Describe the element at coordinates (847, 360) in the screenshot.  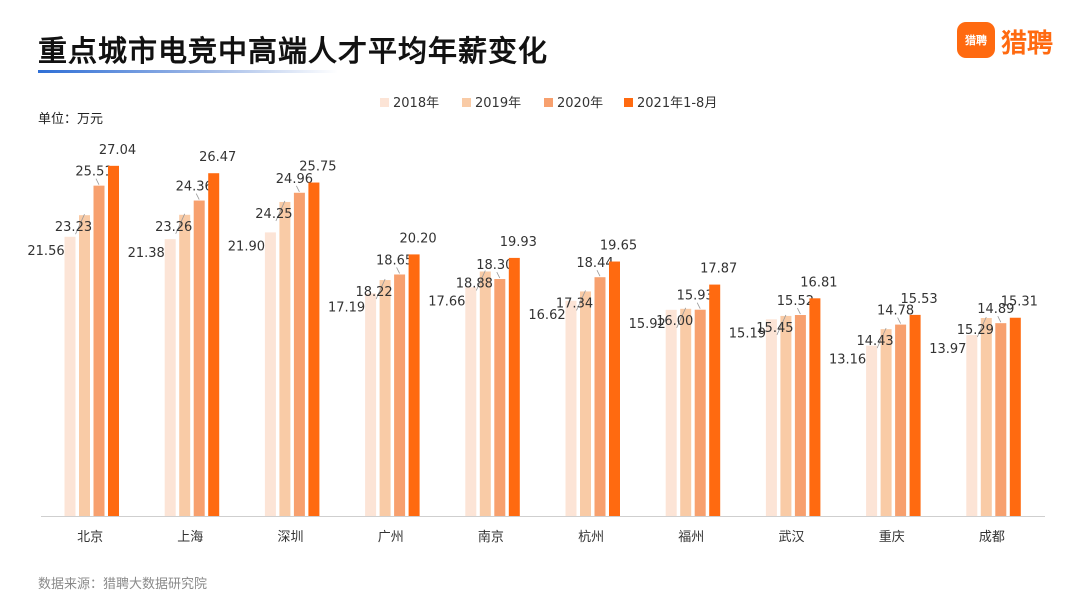
I see `data-label: 13.16` at that location.